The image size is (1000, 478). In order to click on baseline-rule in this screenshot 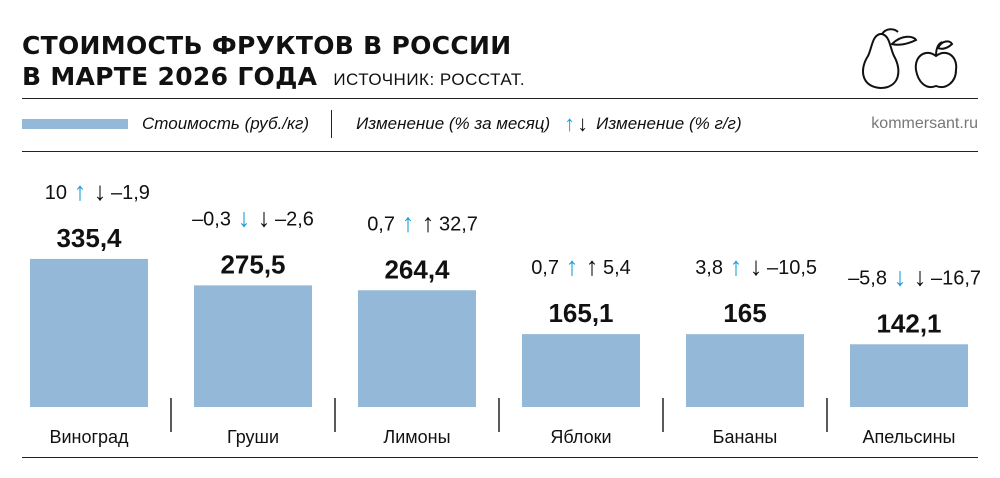, I will do `click(500, 457)`.